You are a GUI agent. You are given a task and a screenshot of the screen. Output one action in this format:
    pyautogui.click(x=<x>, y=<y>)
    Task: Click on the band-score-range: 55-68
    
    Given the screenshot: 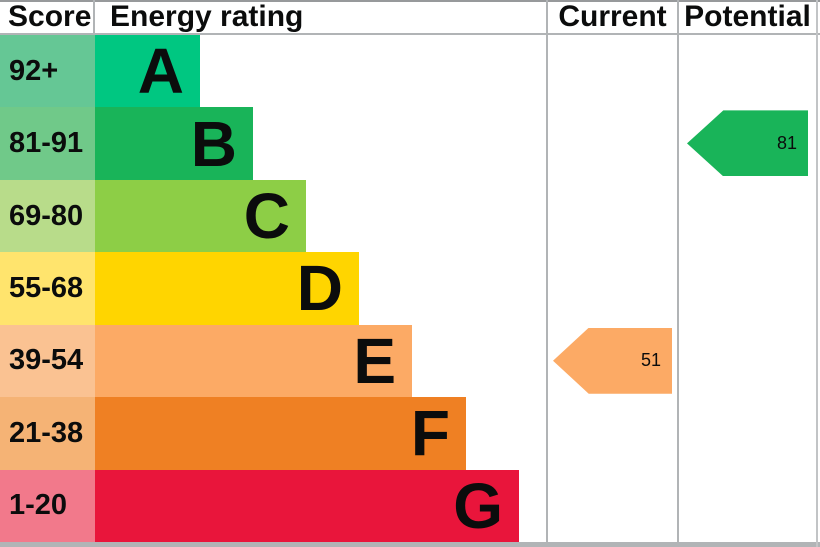 What is the action you would take?
    pyautogui.click(x=46, y=287)
    